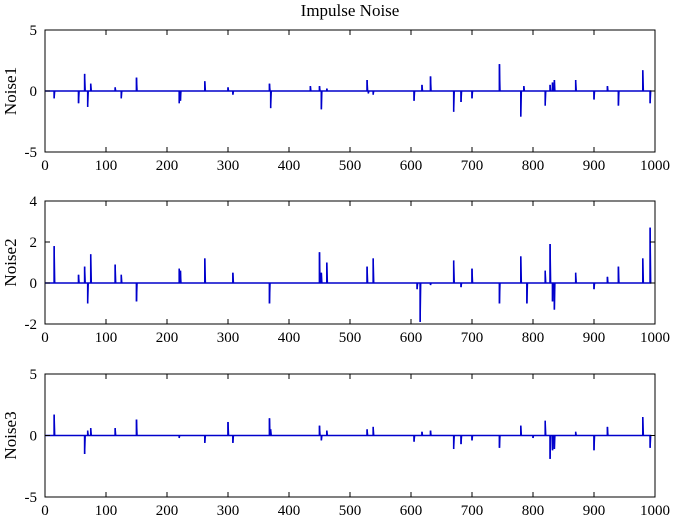 The height and width of the screenshot is (524, 676). I want to click on y-tick-label: -2, so click(31, 325).